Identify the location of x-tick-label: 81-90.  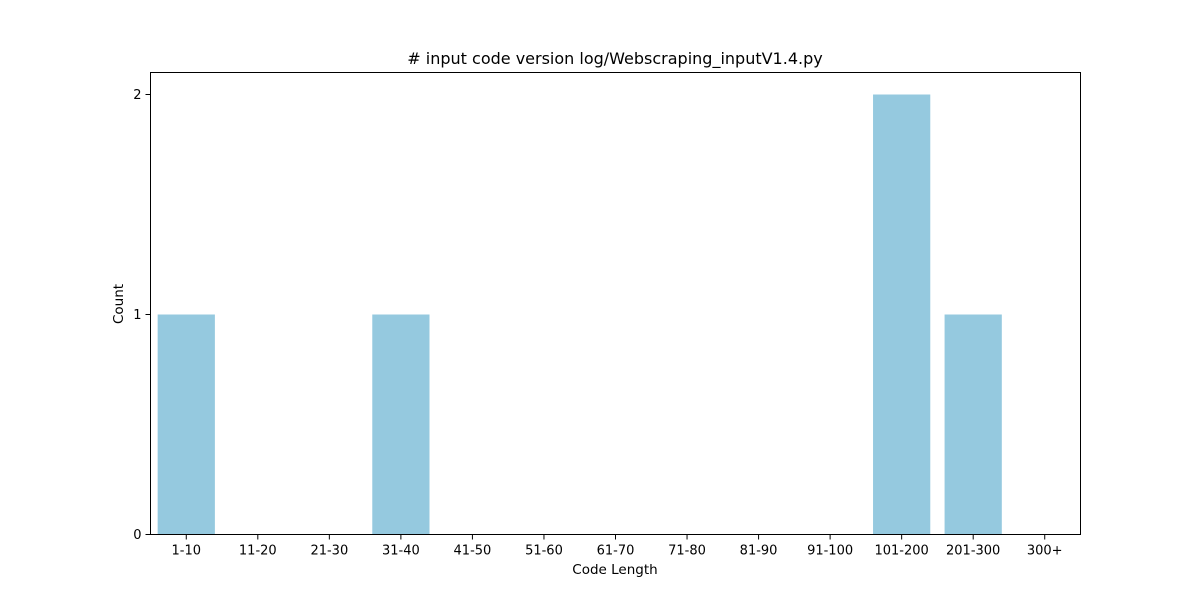
(759, 551).